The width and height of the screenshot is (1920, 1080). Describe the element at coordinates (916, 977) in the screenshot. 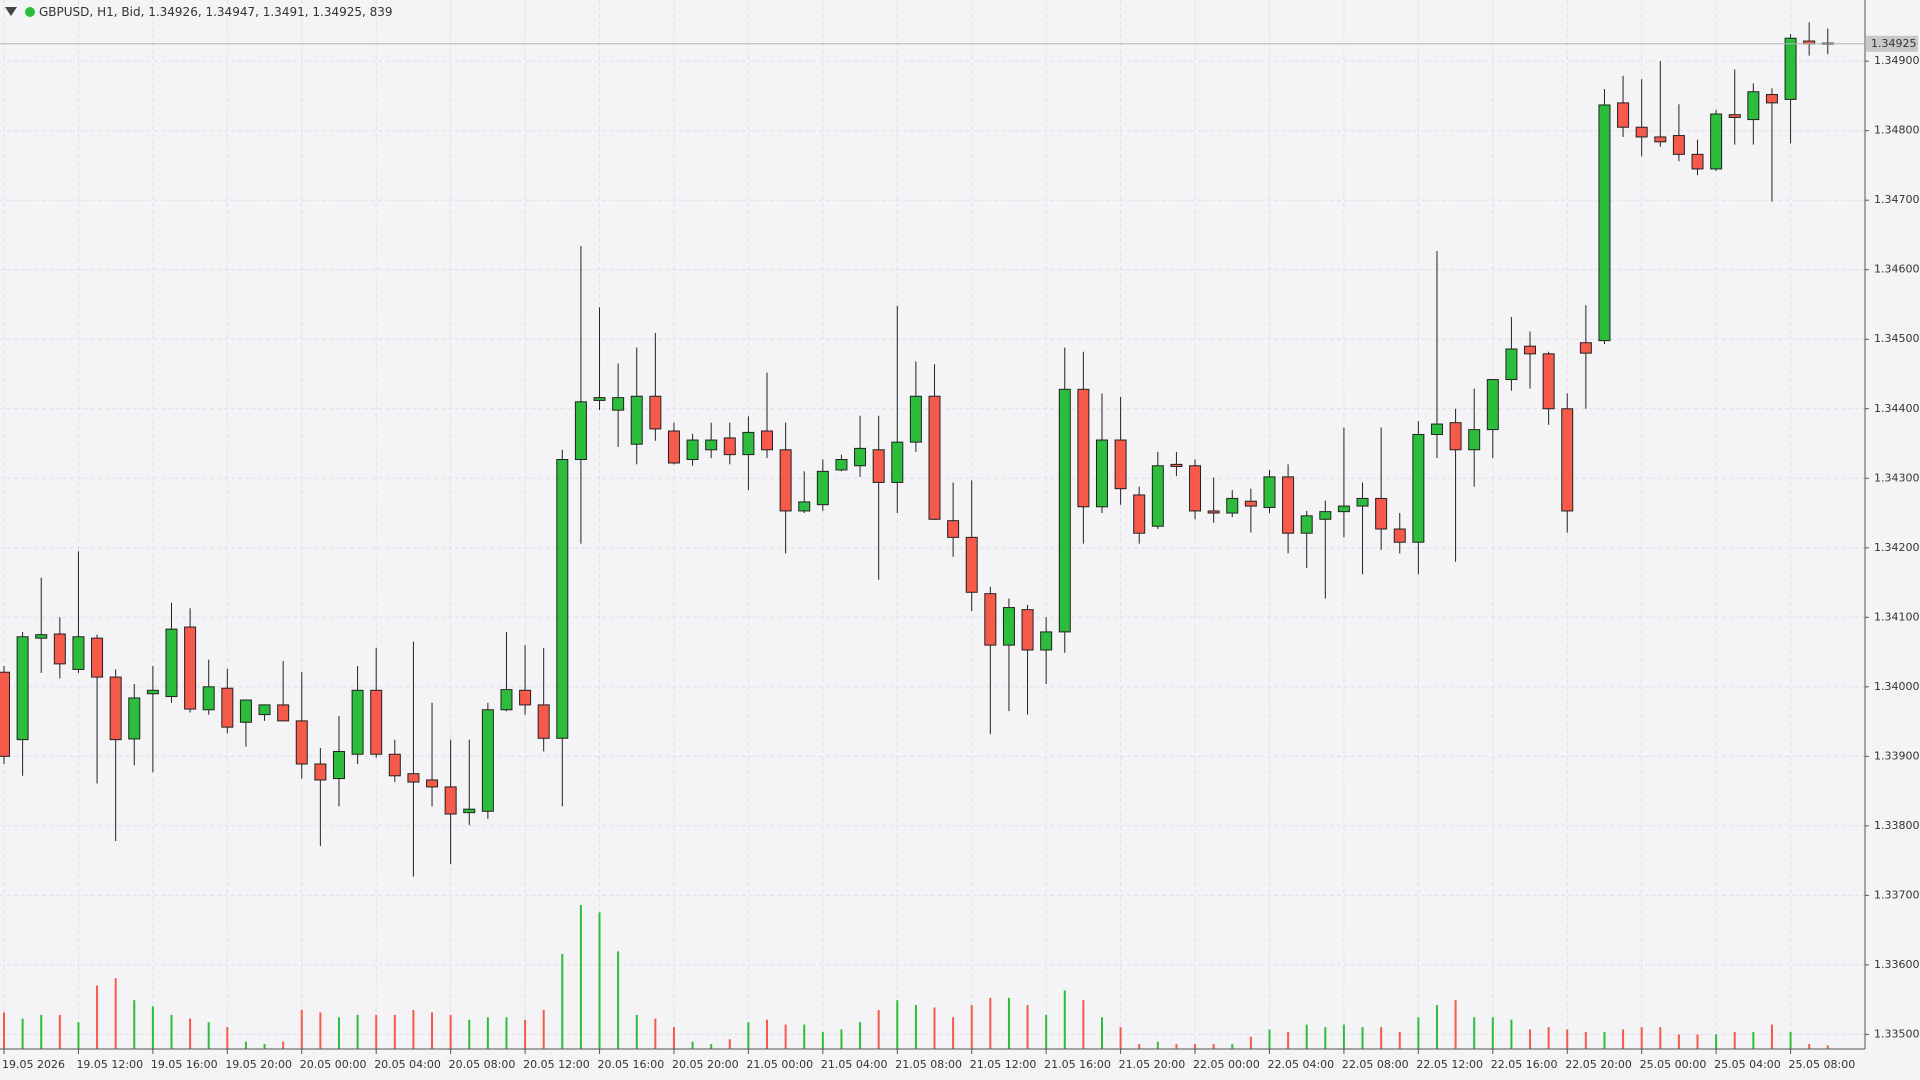

I see `volumes` at that location.